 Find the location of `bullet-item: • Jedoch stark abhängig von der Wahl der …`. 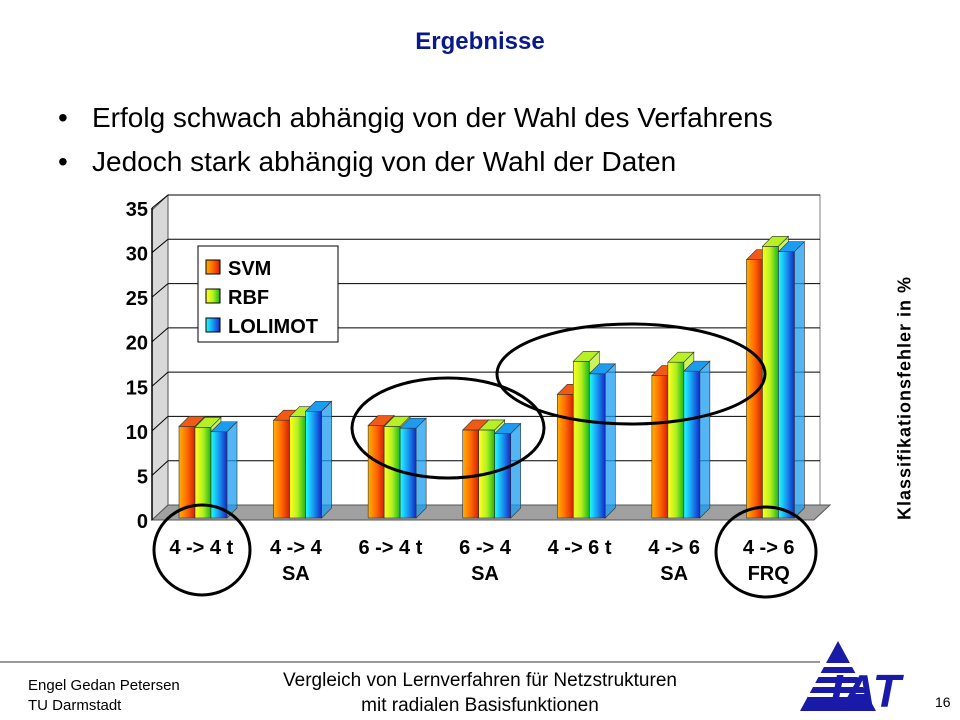

bullet-item: • Jedoch stark abhängig von der Wahl der … is located at coordinates (415, 162).